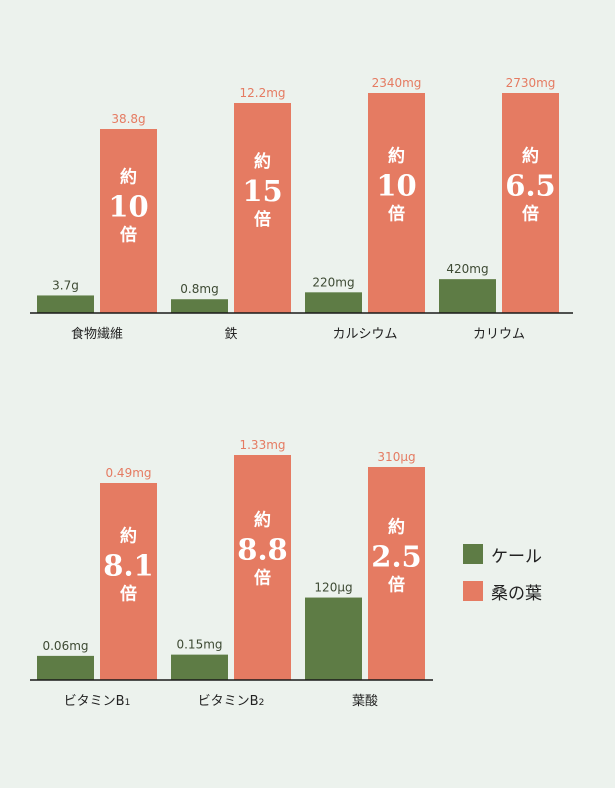 The width and height of the screenshot is (615, 788). Describe the element at coordinates (397, 83) in the screenshot. I see `mulberry-value-label-0-2: 2340mg` at that location.